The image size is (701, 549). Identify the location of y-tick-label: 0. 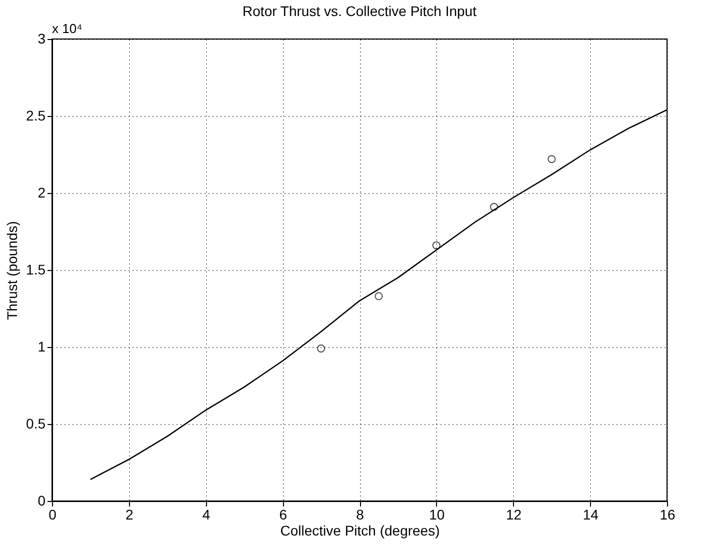
(42, 500).